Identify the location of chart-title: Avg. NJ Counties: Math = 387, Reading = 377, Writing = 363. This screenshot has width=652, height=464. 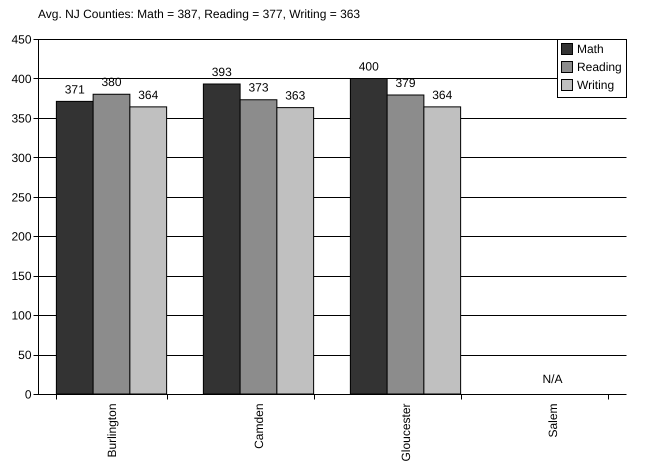
(199, 14).